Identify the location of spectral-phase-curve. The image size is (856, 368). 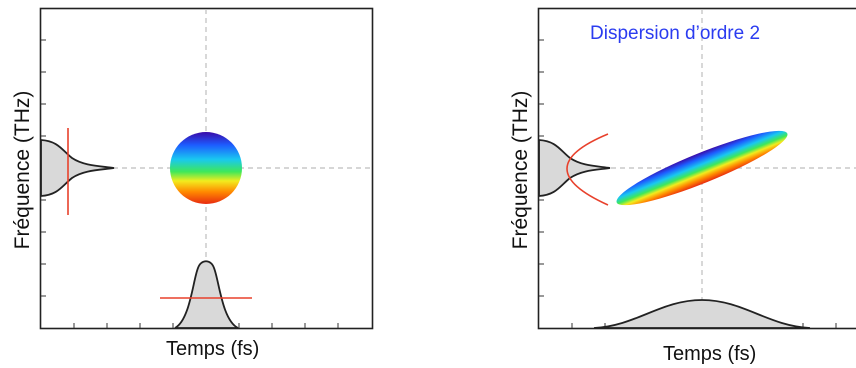
(587, 169).